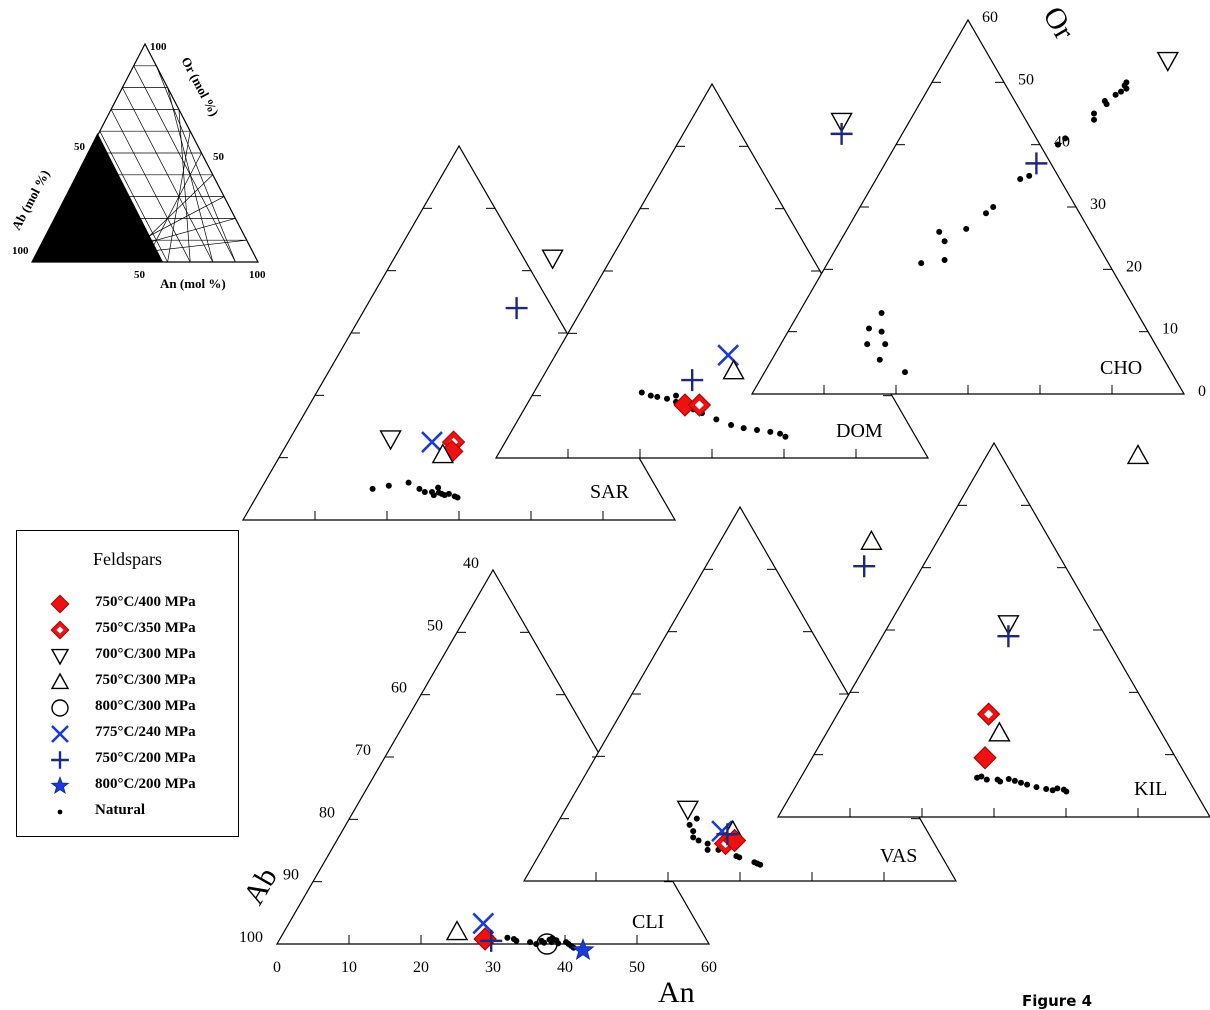 The width and height of the screenshot is (1210, 1010). Describe the element at coordinates (260, 886) in the screenshot. I see `ab-axis-title: Ab` at that location.